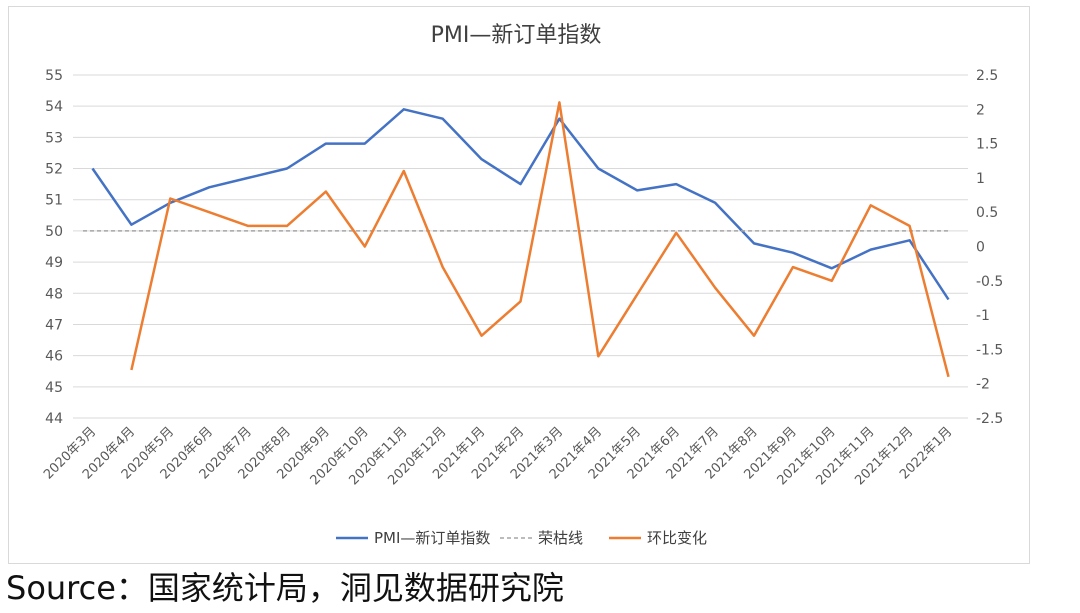 This screenshot has width=1080, height=613. I want to click on legend-item: PMI—新订单指数, so click(413, 538).